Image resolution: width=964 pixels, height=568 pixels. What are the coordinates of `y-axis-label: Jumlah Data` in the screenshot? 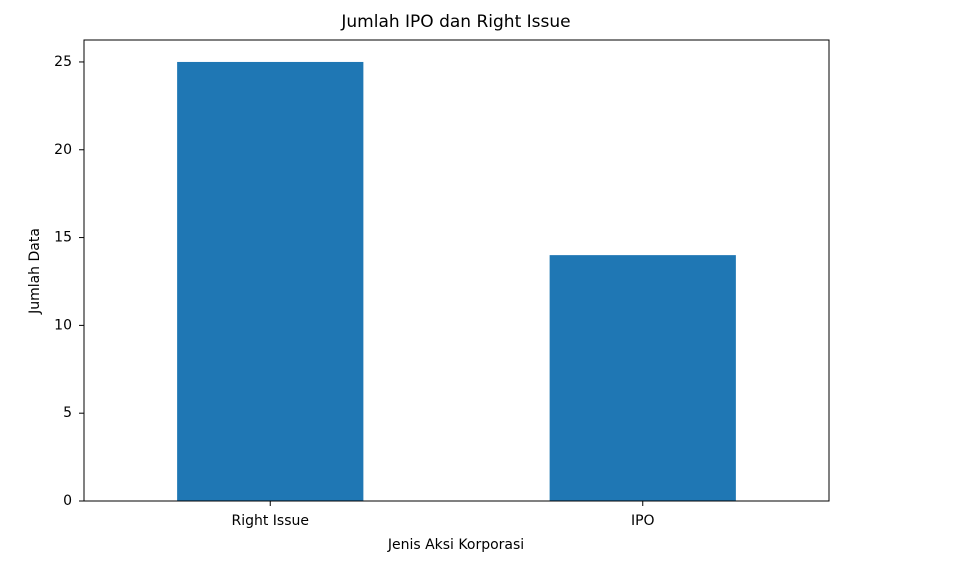 It's located at (35, 271).